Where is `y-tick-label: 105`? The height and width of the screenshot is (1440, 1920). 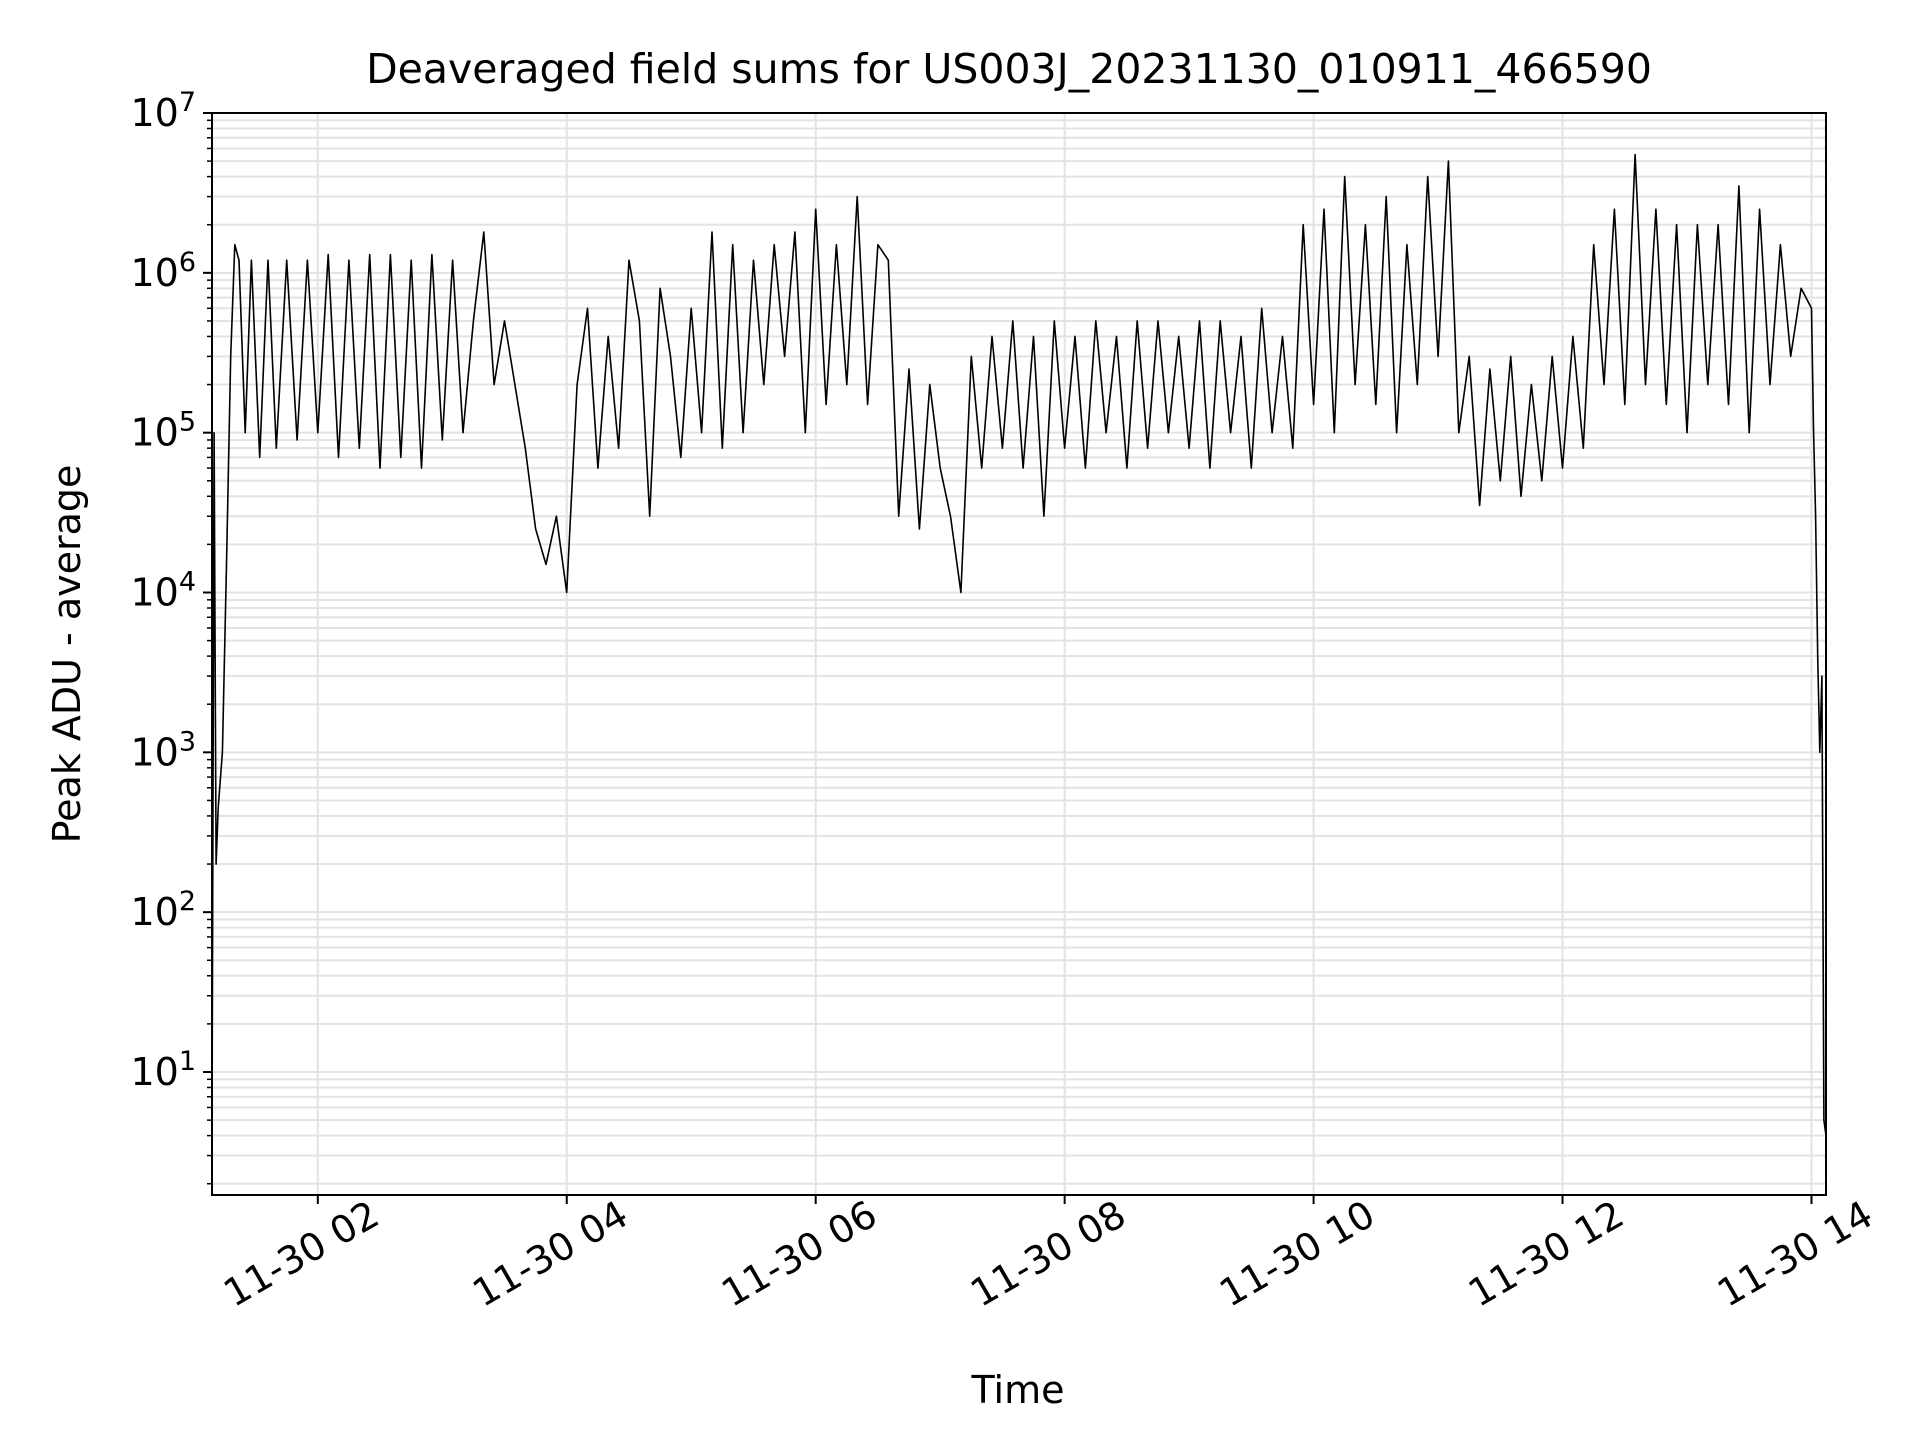 y-tick-label: 105 is located at coordinates (163, 431).